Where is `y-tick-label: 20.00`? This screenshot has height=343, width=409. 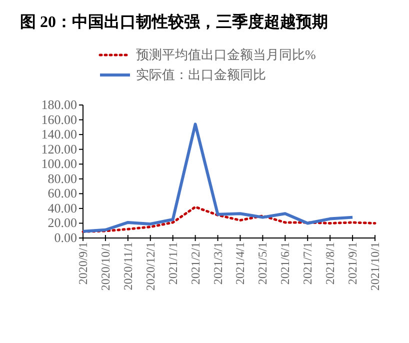
y-tick-label: 20.00 is located at coordinates (62, 222).